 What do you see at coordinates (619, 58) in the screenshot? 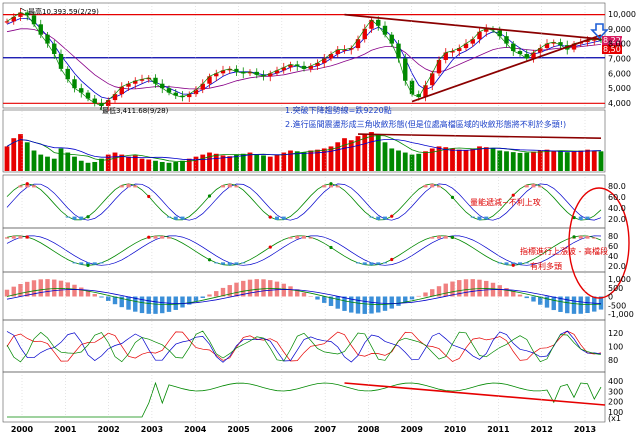
I see `price-tick: 7,000` at bounding box center [619, 58].